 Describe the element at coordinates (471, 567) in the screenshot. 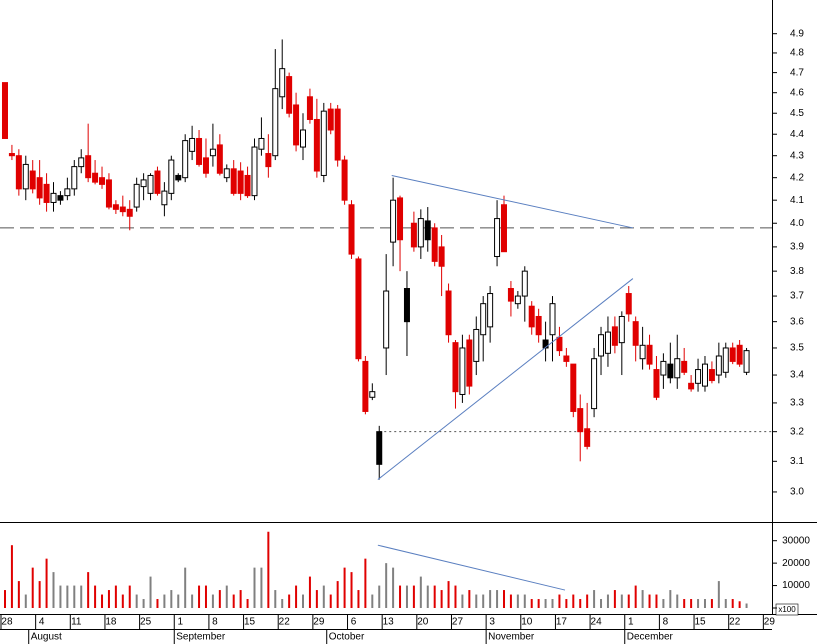

I see `volume-trendline` at that location.